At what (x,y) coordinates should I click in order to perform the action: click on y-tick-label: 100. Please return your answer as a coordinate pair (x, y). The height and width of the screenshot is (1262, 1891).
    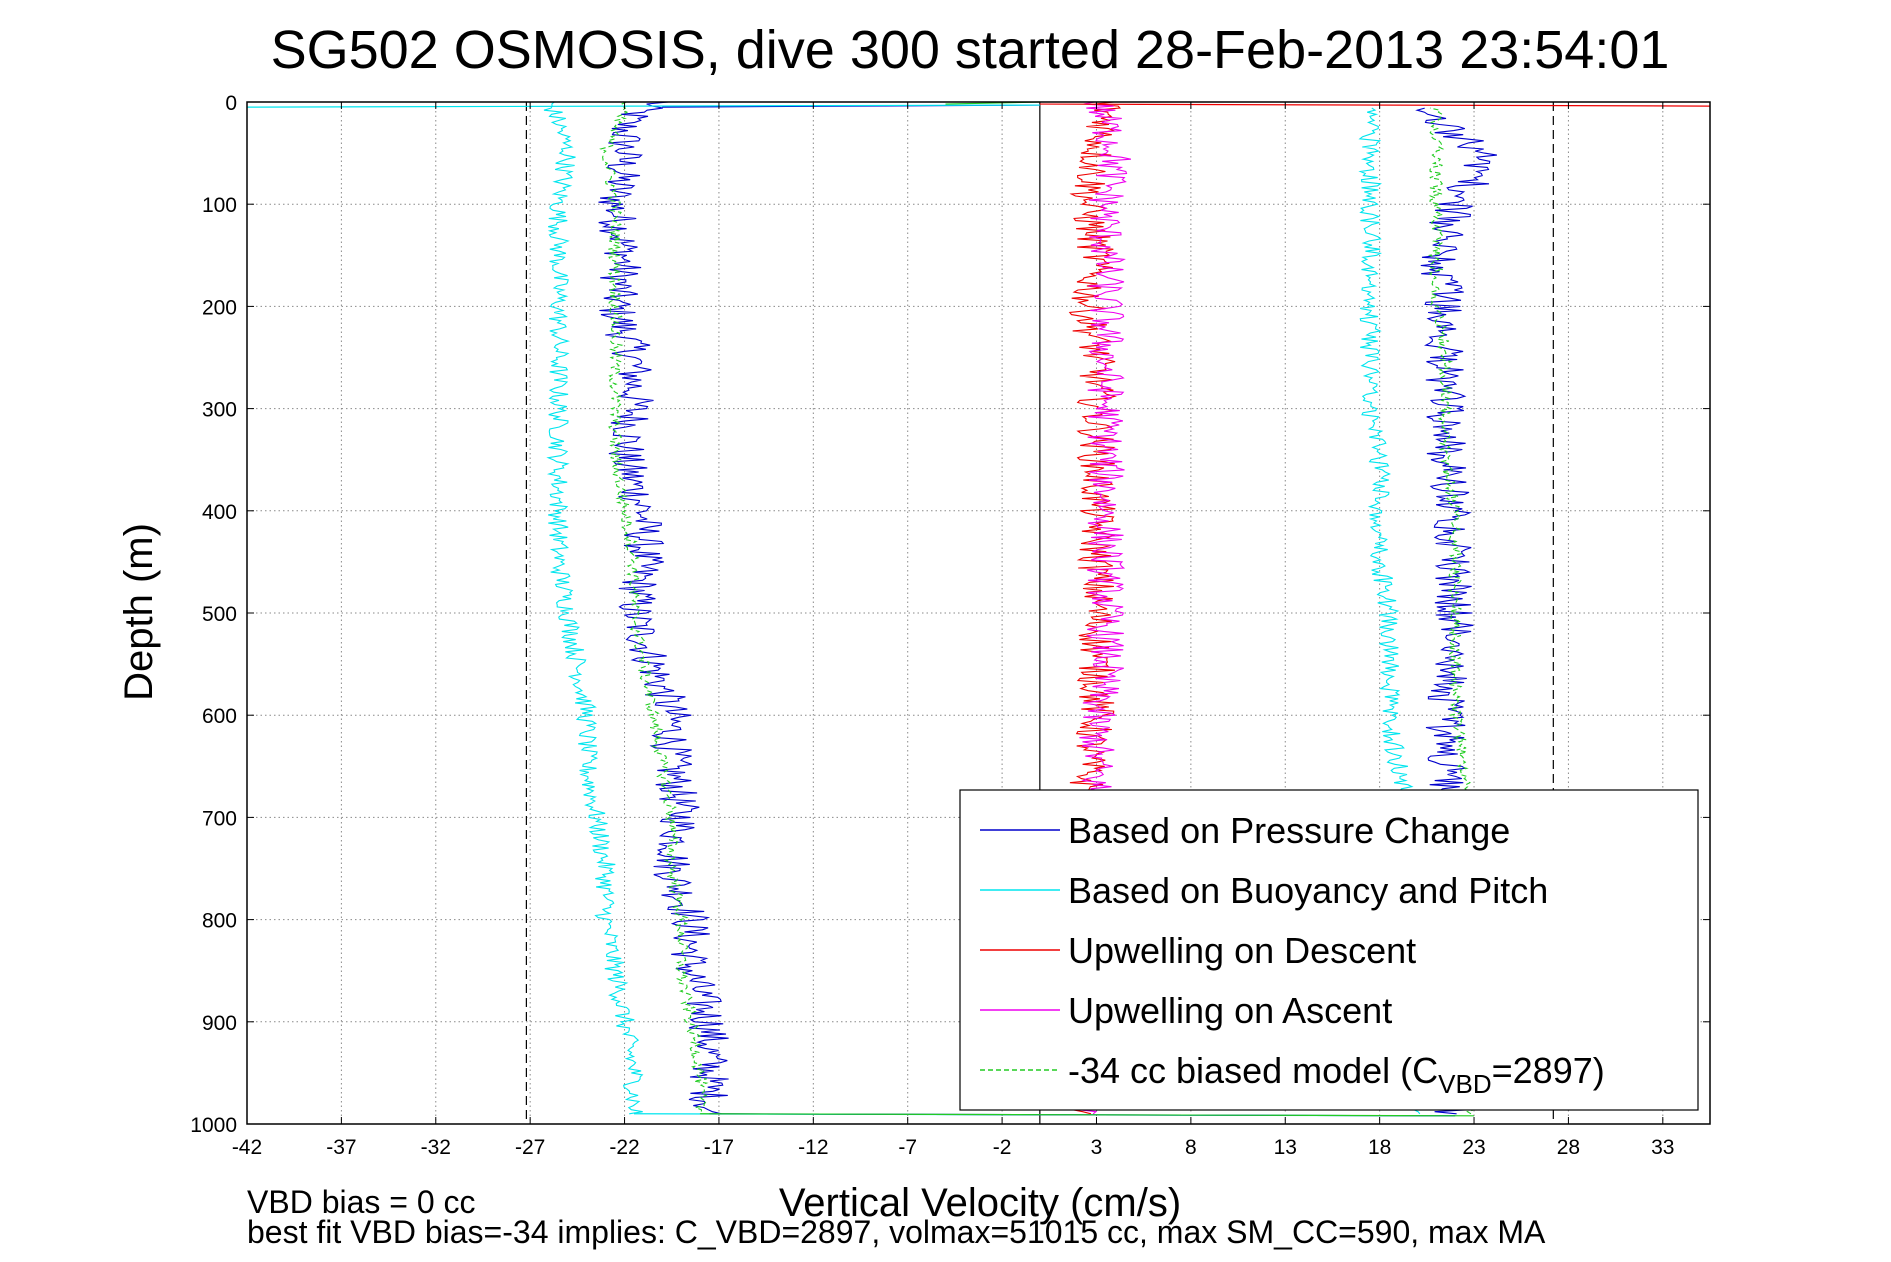
    Looking at the image, I should click on (219, 205).